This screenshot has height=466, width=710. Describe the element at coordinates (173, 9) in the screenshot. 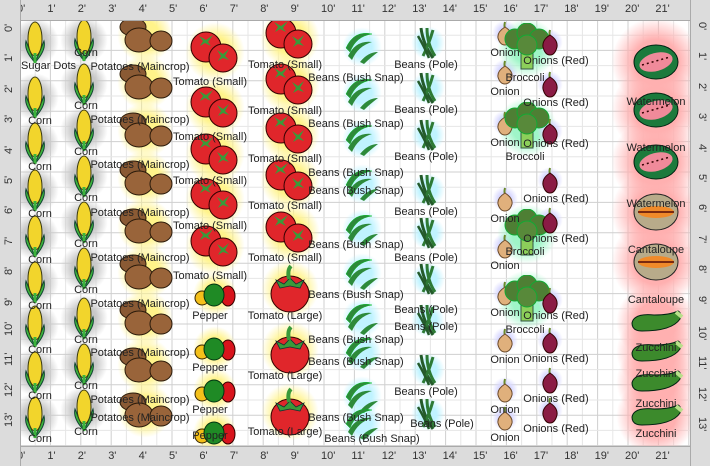

I see `ruler-tick-label: 5'` at that location.